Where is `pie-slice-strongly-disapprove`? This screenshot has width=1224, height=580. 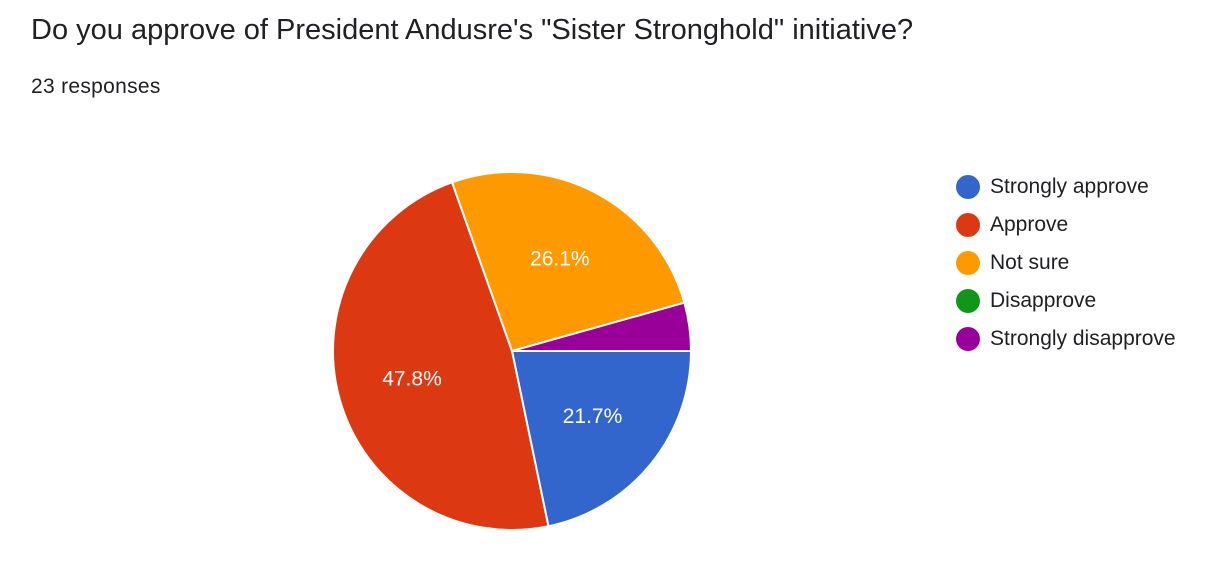 pie-slice-strongly-disapprove is located at coordinates (601, 326).